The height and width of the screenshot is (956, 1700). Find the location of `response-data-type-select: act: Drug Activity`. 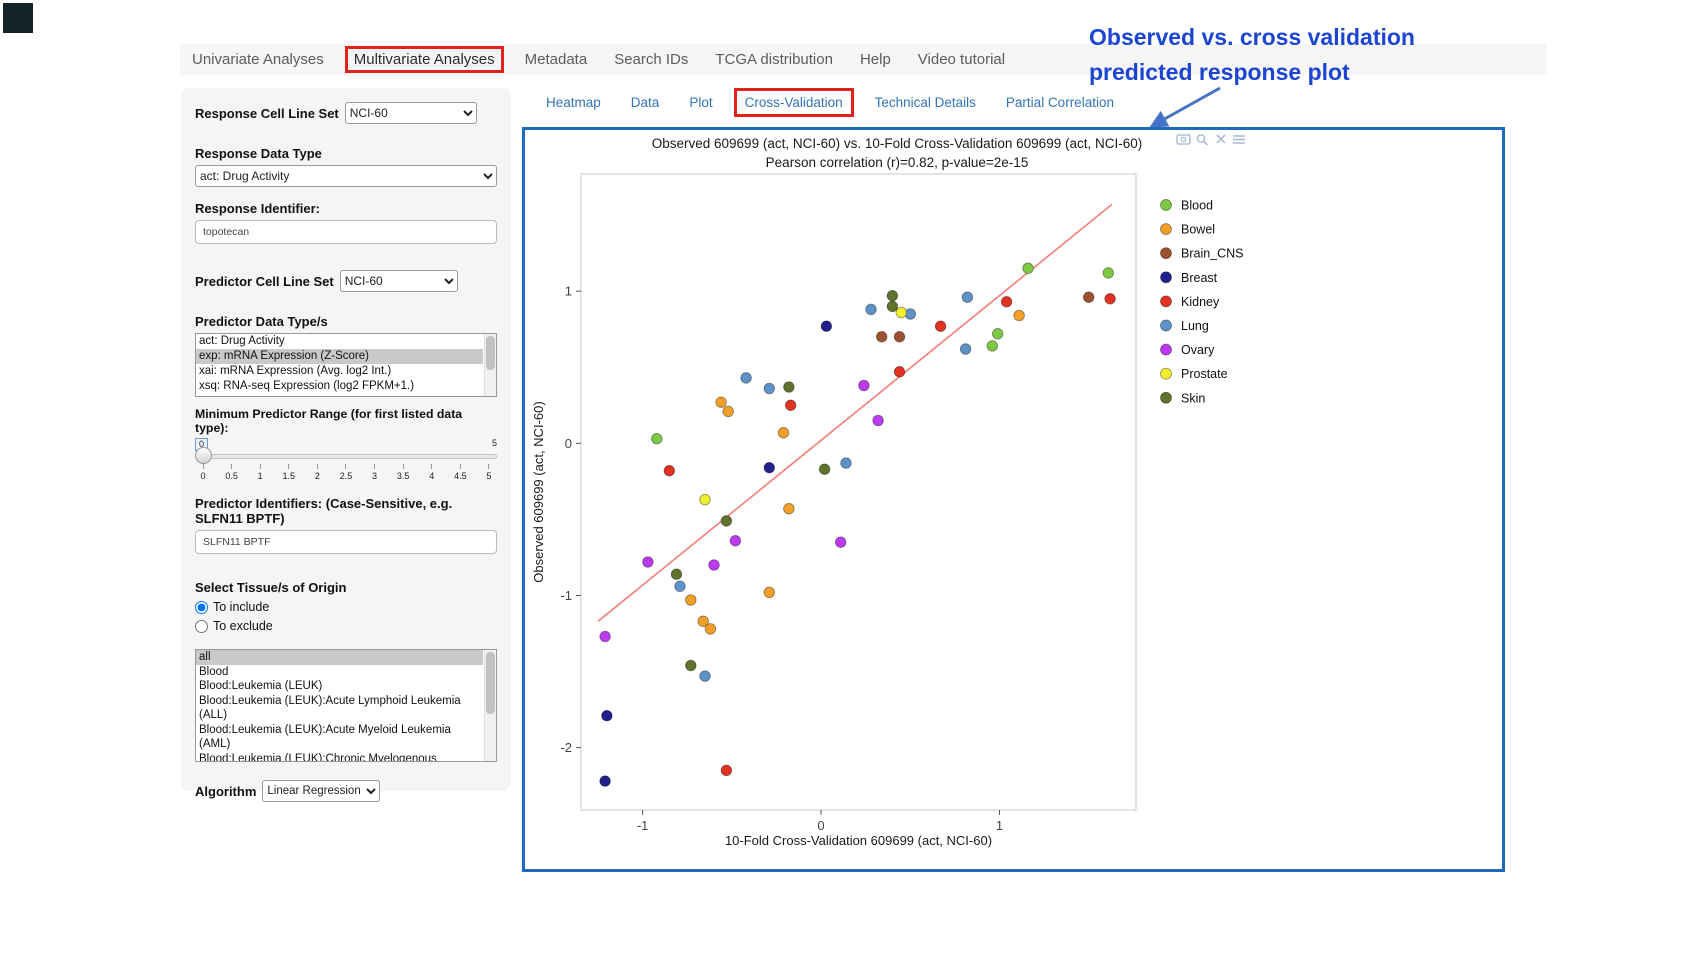

response-data-type-select: act: Drug Activity is located at coordinates (346, 176).